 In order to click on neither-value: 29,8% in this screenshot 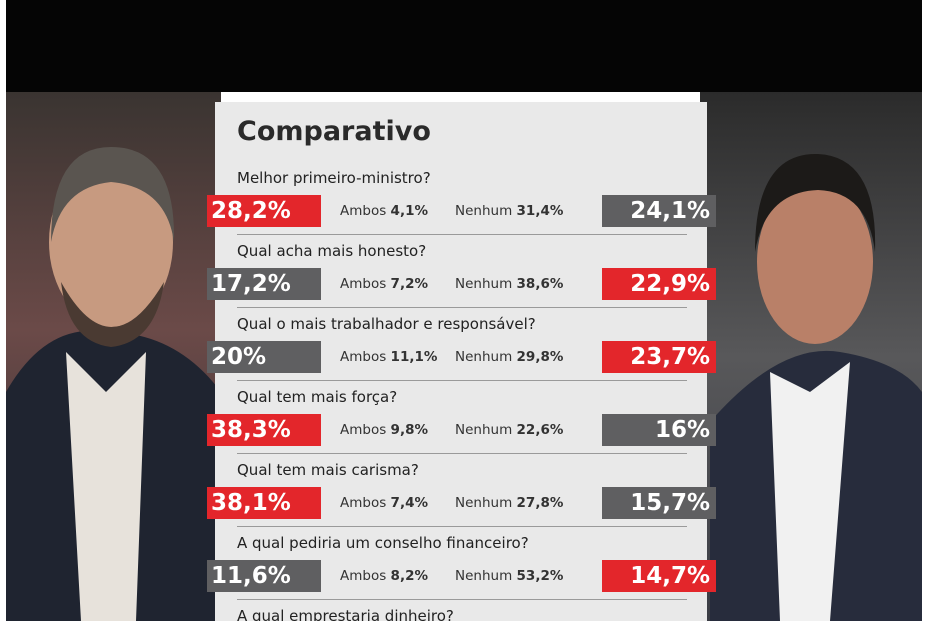, I will do `click(540, 357)`.